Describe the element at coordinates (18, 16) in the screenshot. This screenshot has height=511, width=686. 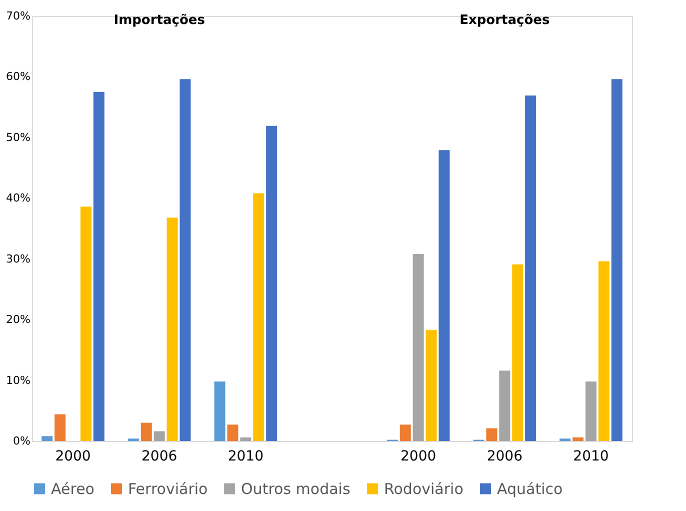
I see `y-tick-label: 70%` at that location.